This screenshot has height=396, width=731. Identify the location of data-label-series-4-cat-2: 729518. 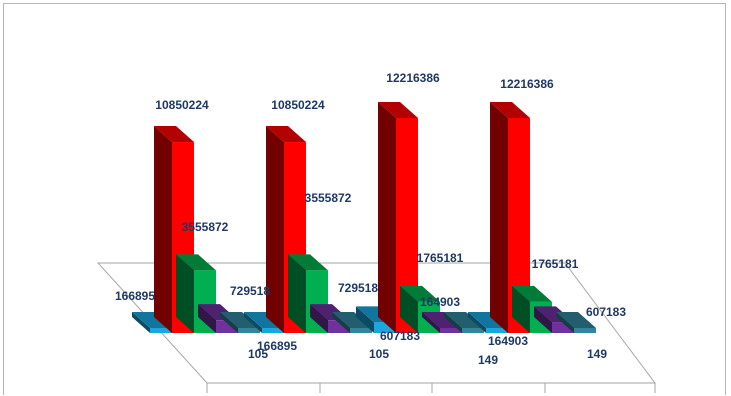
(358, 288).